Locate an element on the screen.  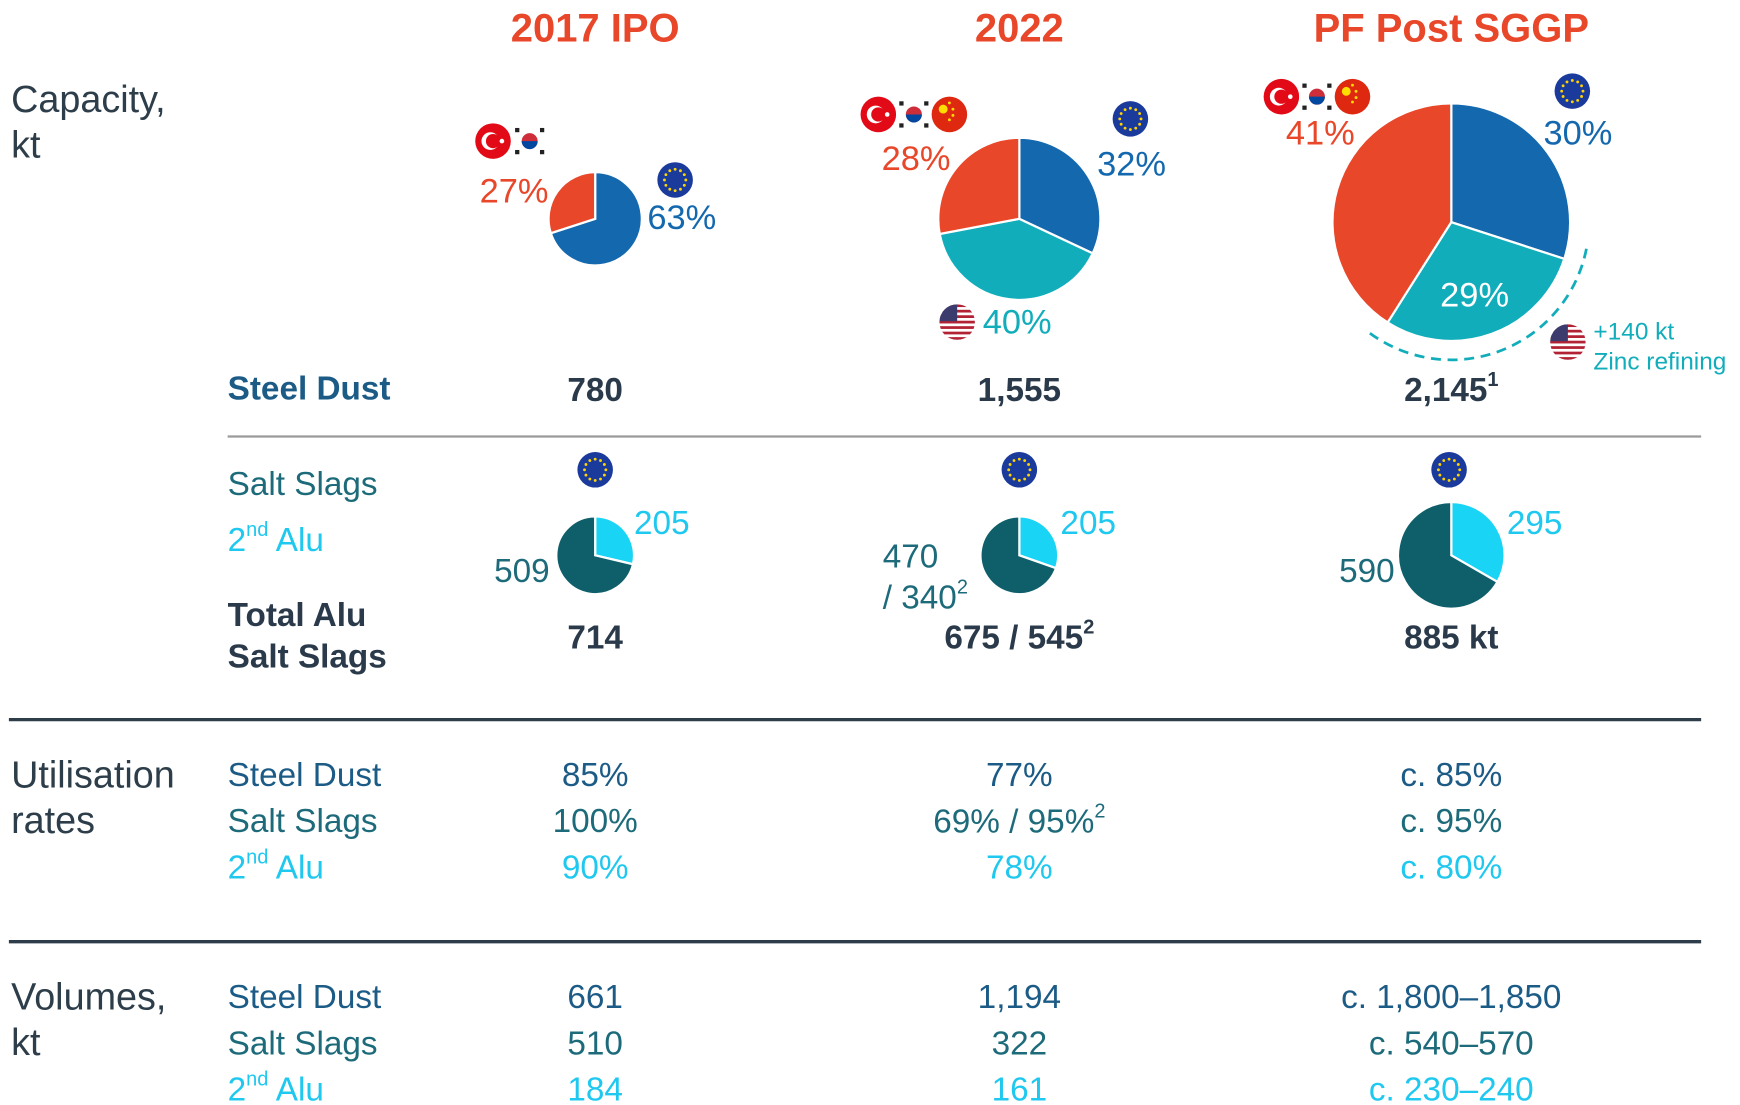
cell: 322 is located at coordinates (1020, 1043).